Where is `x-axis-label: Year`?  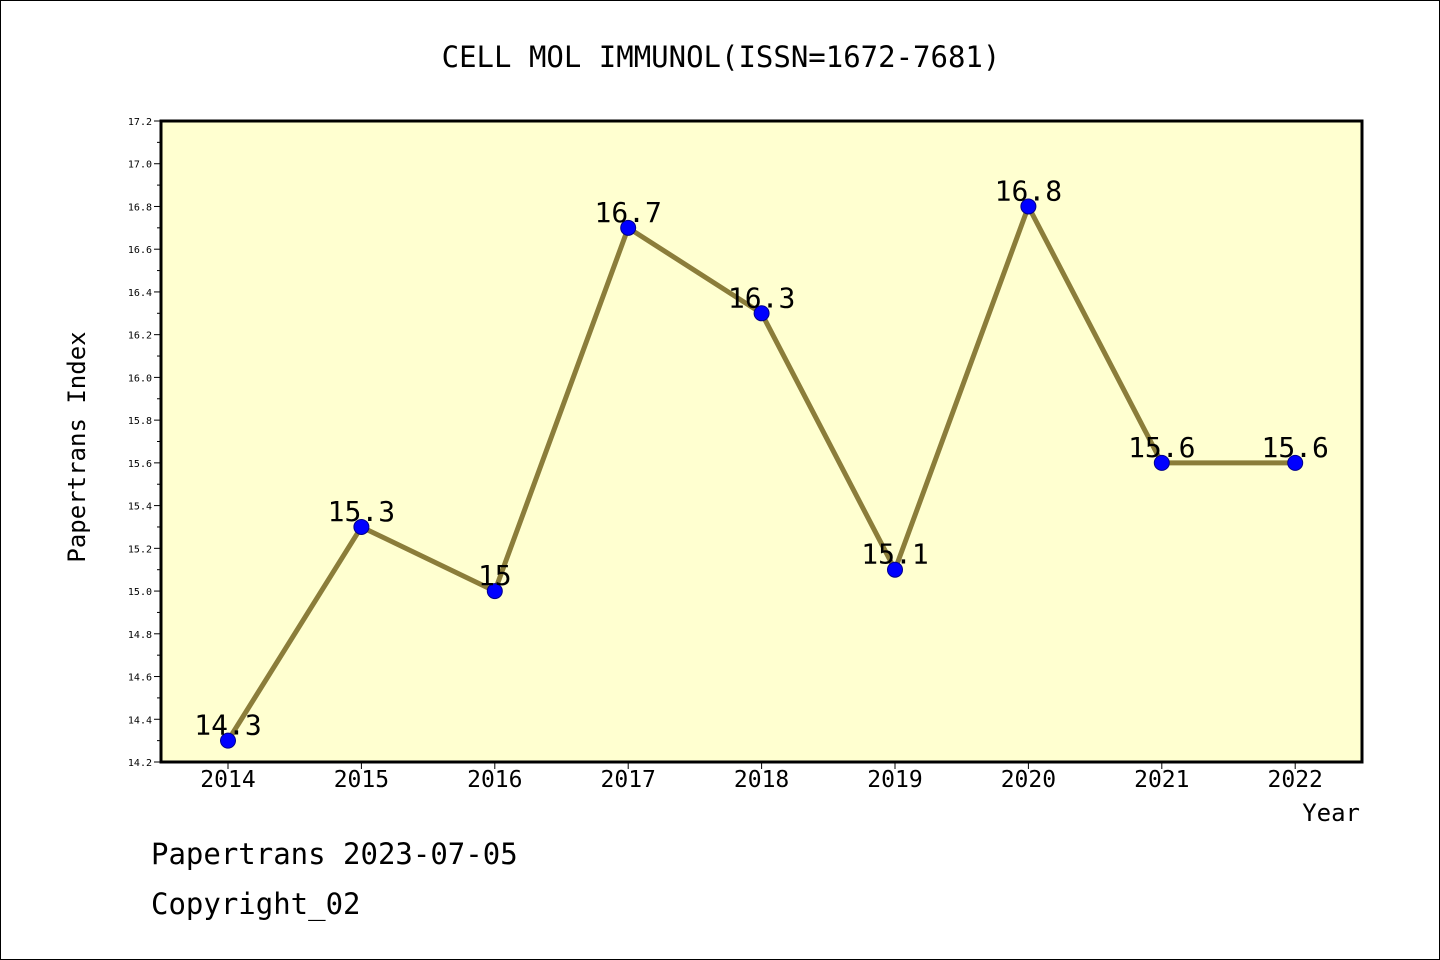 x-axis-label: Year is located at coordinates (1331, 813).